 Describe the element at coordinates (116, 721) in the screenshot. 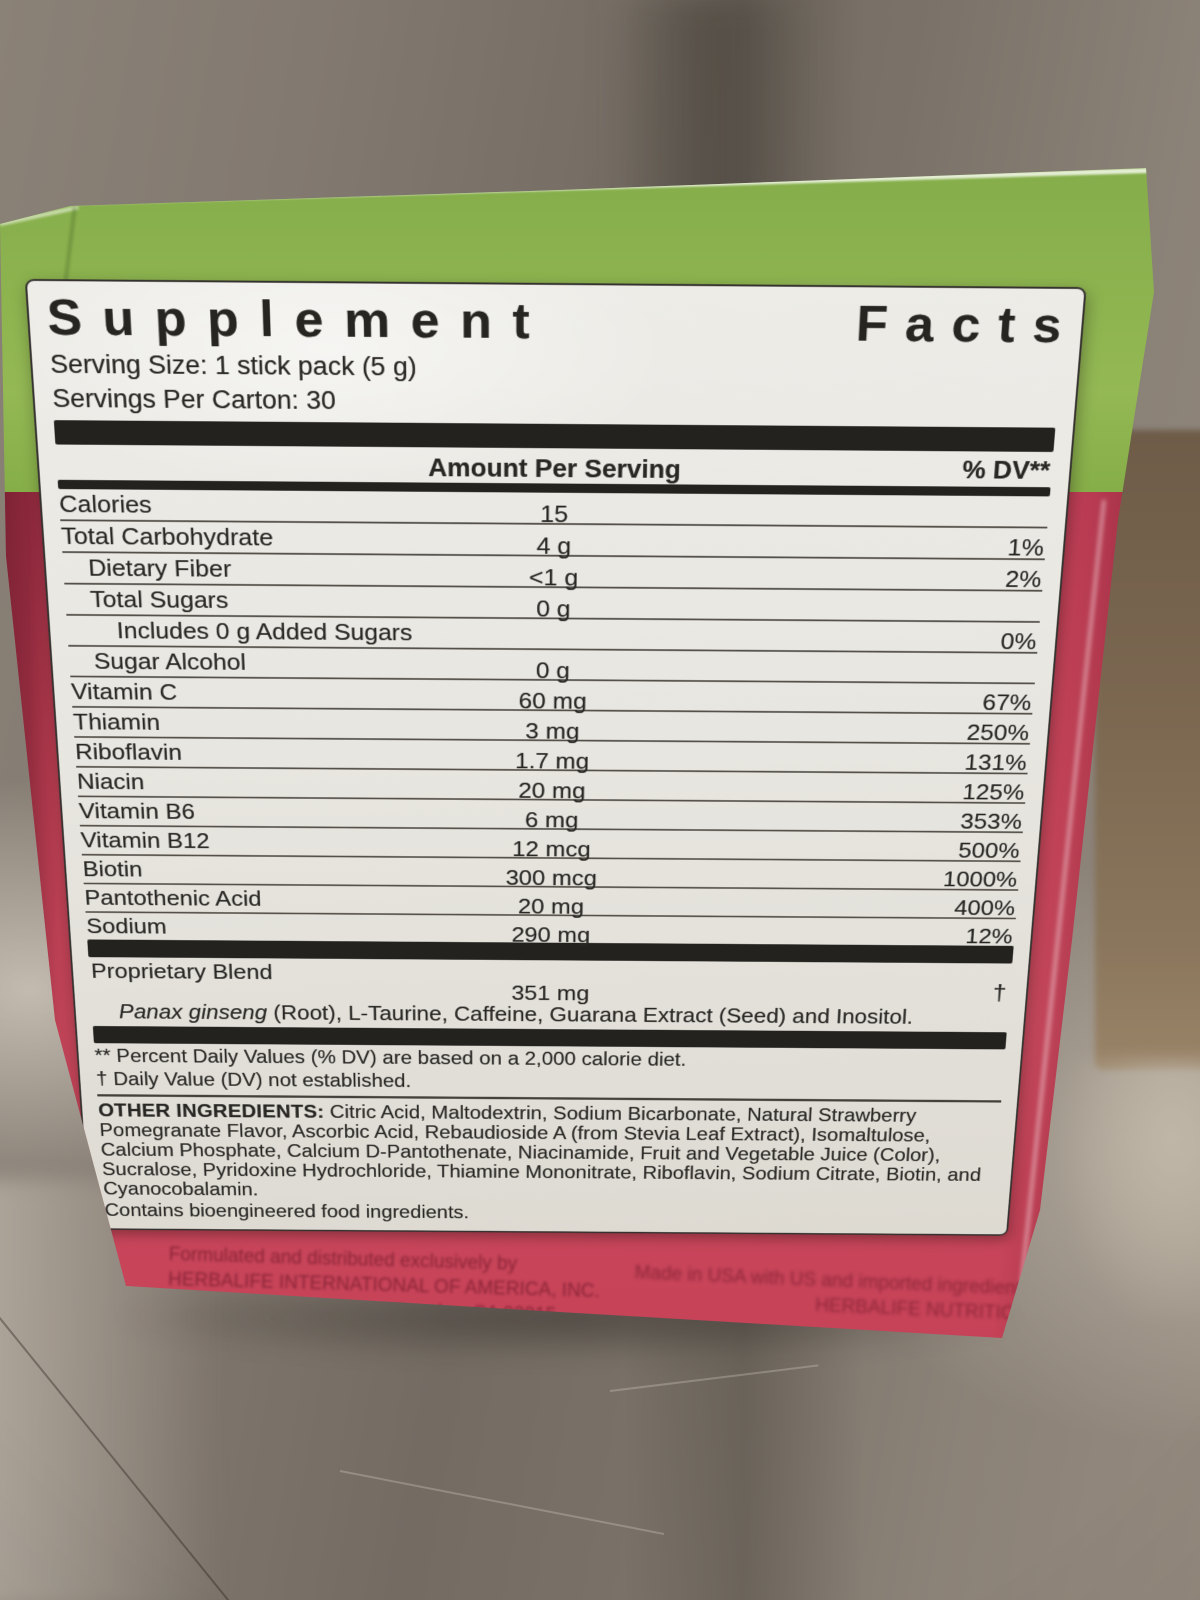

I see `nutrient-name: Thiamin` at that location.